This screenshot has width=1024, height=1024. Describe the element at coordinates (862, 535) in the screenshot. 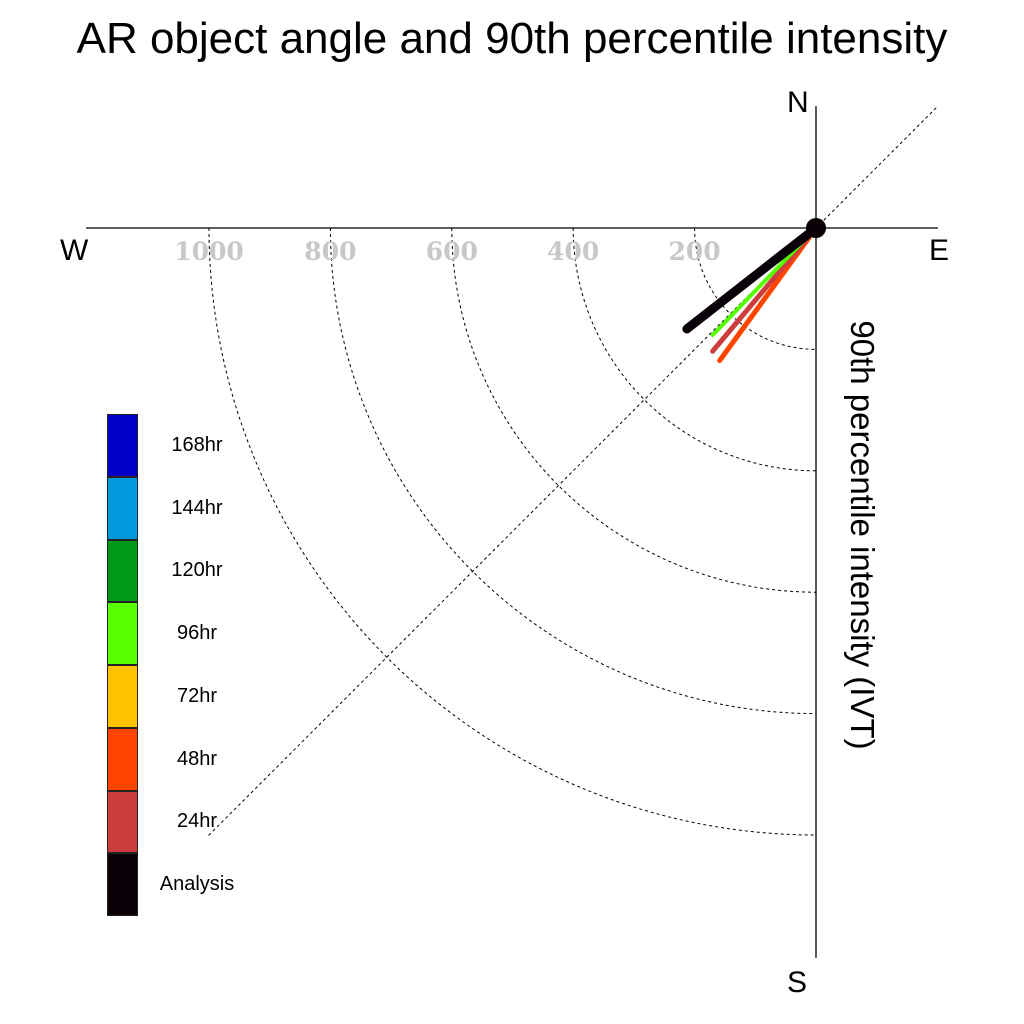

I see `y-axis-label: 90th percentile intensity (IVT)` at that location.